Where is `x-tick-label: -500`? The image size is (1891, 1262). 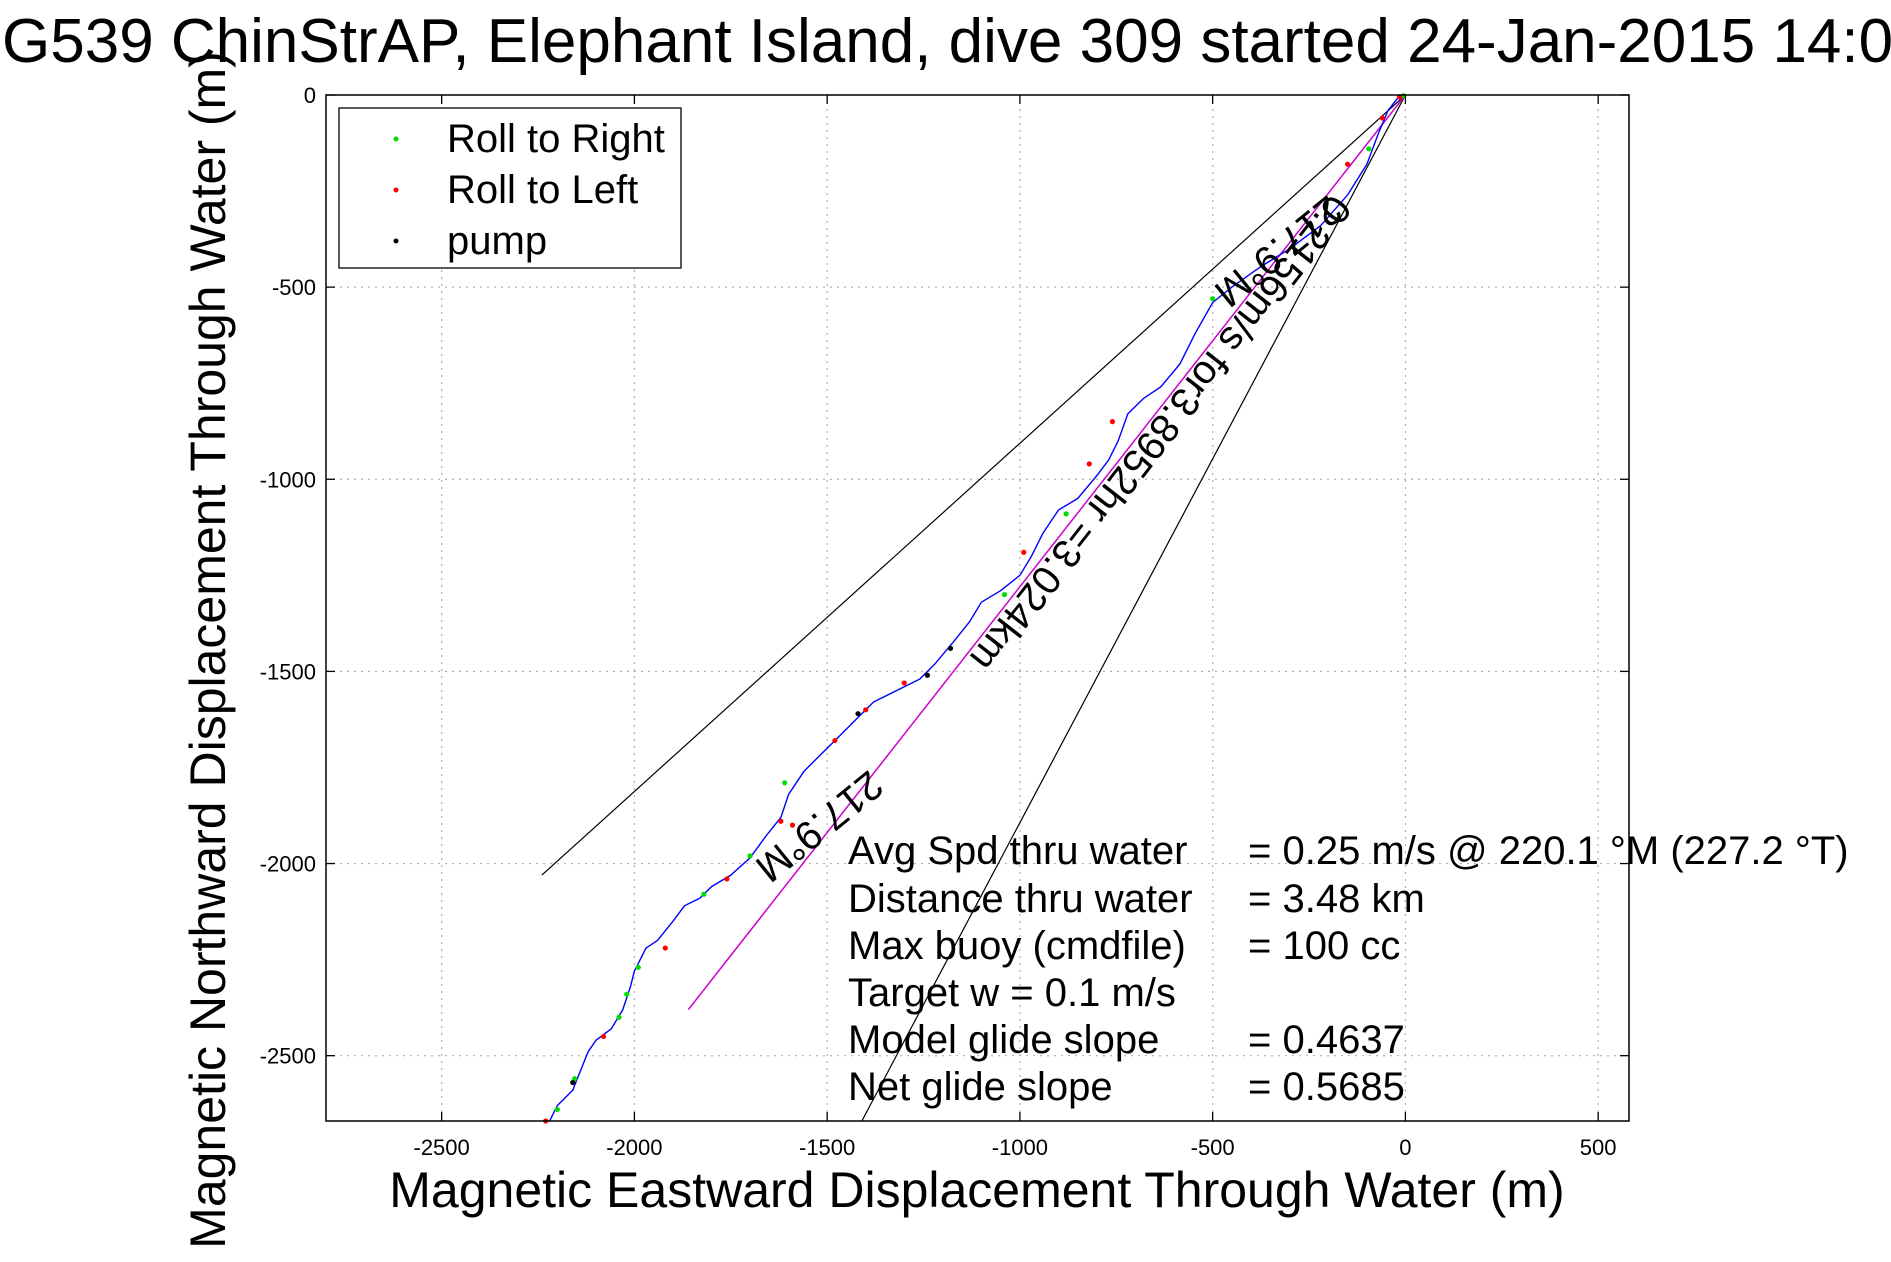
x-tick-label: -500 is located at coordinates (1213, 1147).